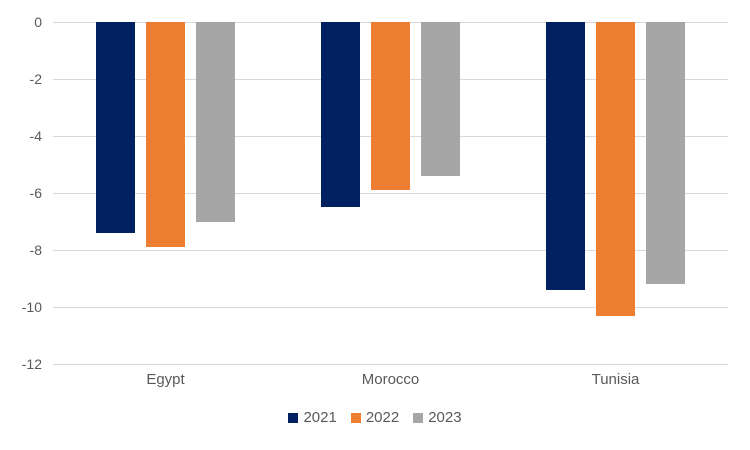 The height and width of the screenshot is (450, 750). What do you see at coordinates (165, 135) in the screenshot?
I see `bar-egypt-2022` at bounding box center [165, 135].